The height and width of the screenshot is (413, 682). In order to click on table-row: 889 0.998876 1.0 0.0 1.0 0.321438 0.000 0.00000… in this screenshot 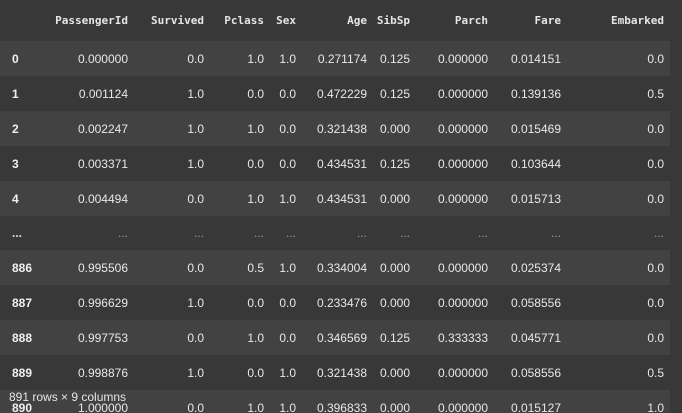, I will do `click(335, 372)`.